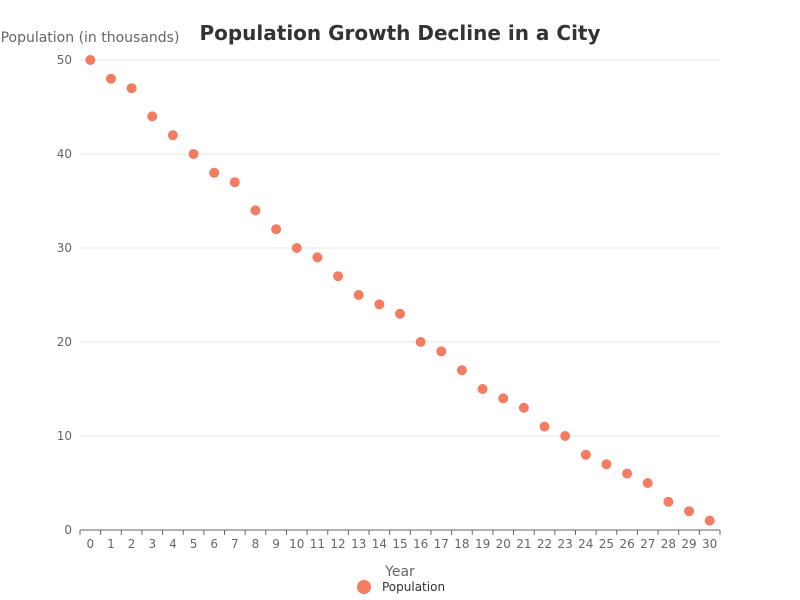  Describe the element at coordinates (688, 544) in the screenshot. I see `x-tick-label: 29` at that location.